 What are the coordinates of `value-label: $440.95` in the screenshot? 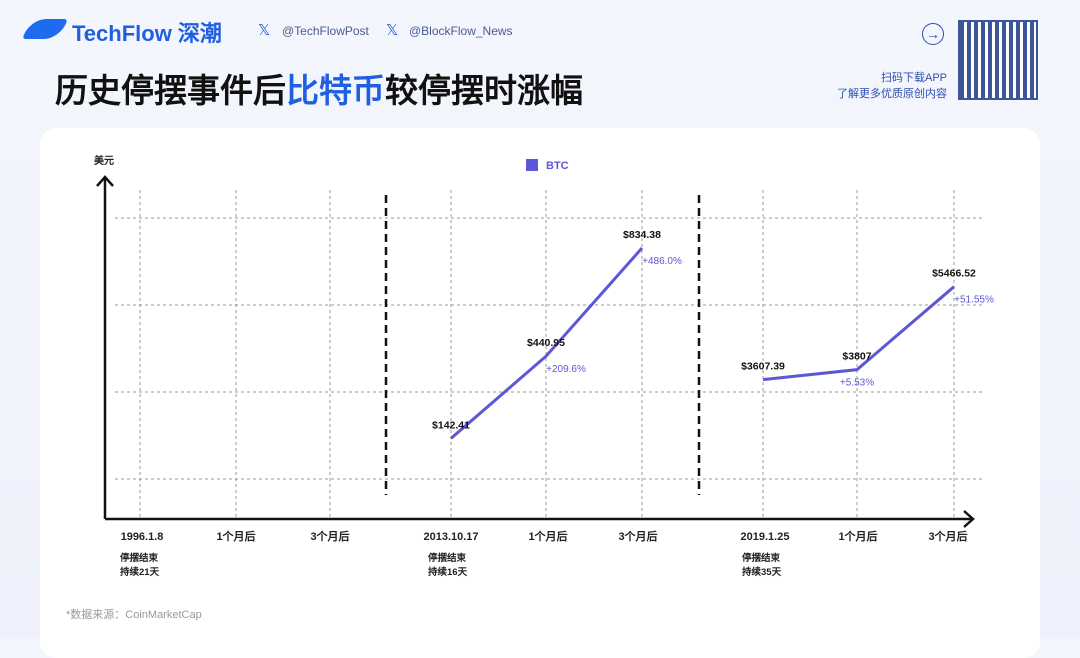 It's located at (546, 343).